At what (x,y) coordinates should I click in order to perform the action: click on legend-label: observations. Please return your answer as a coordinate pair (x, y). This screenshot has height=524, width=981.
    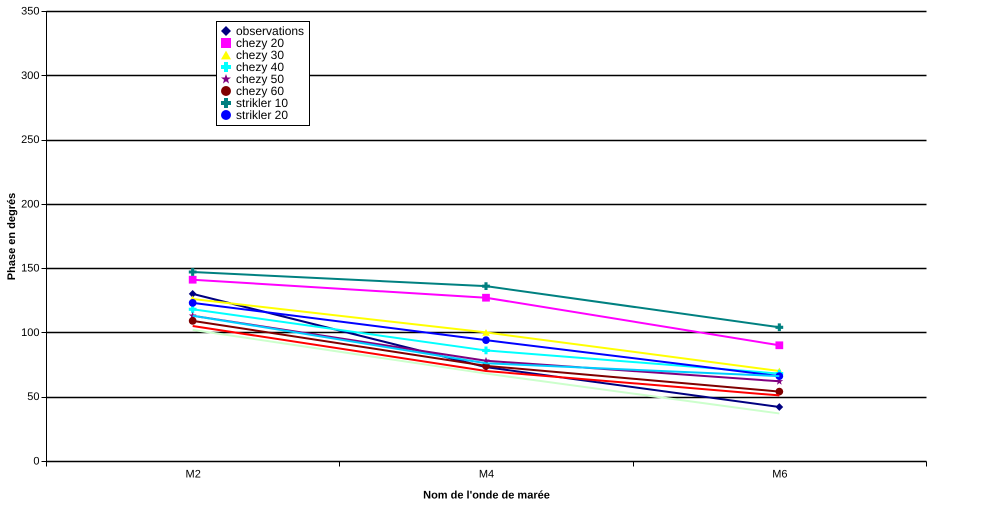
    Looking at the image, I should click on (270, 31).